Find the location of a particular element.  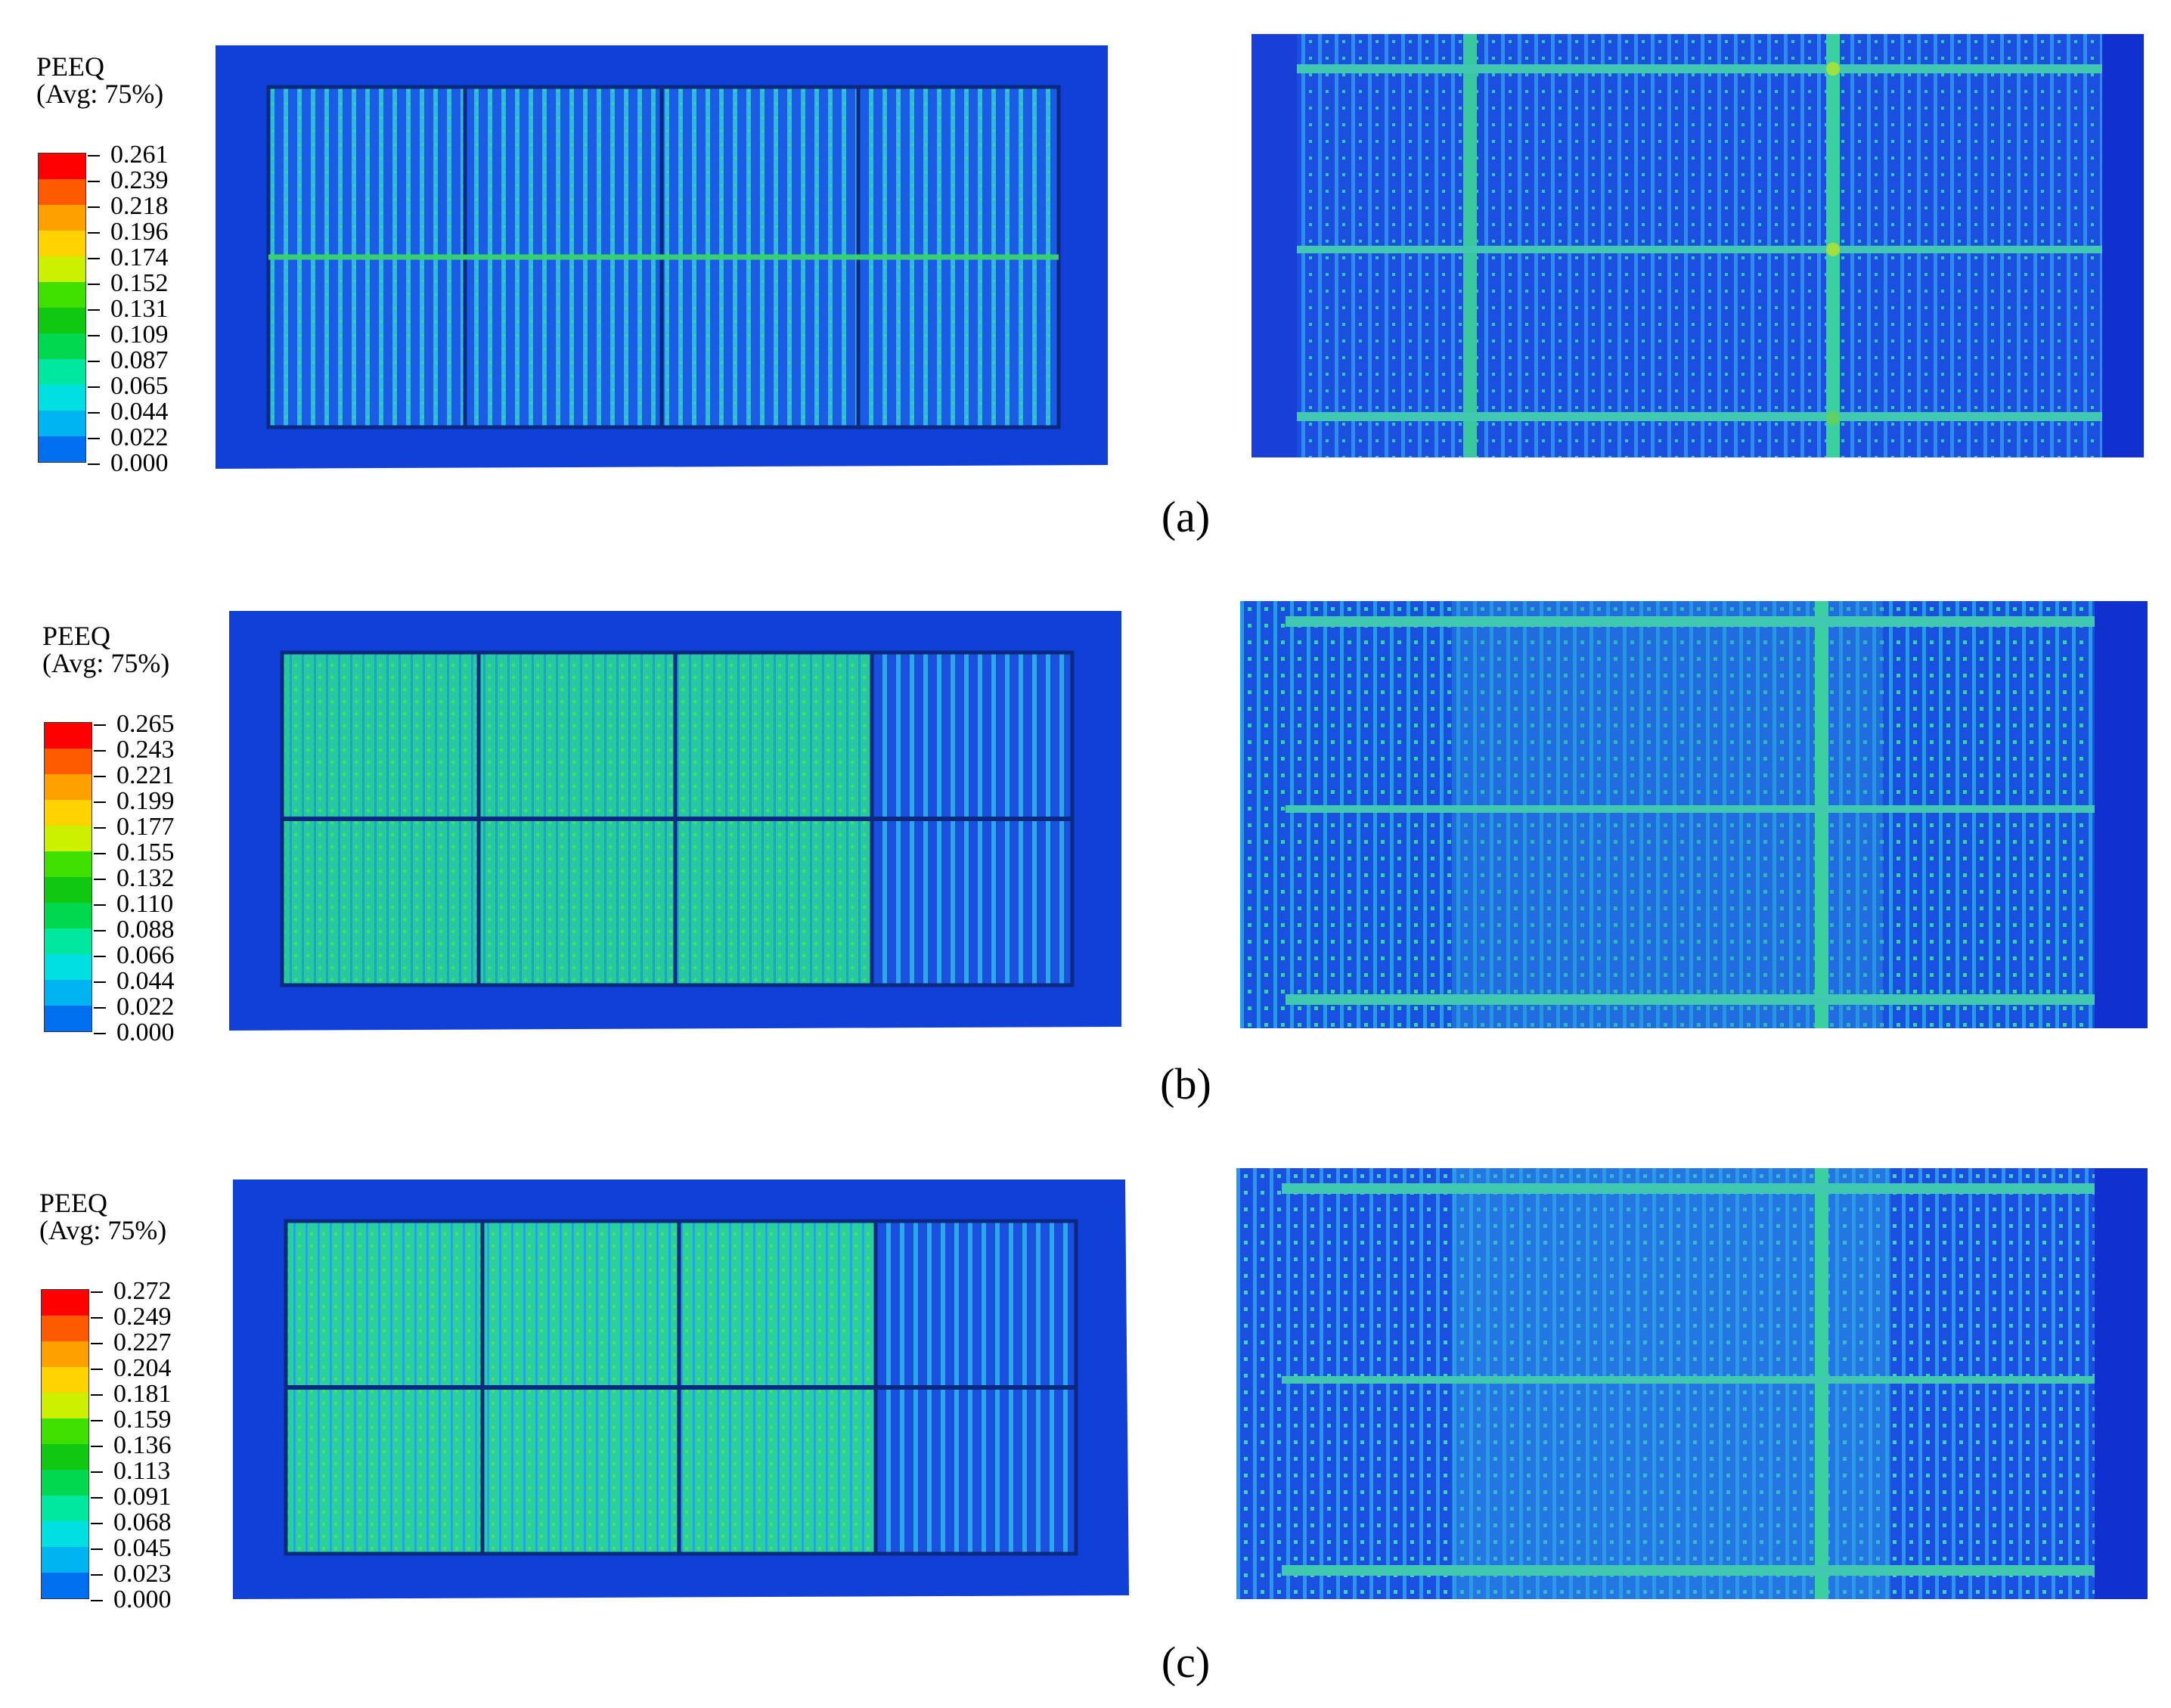

legend-tick-label: 0.091 is located at coordinates (131, 1497).